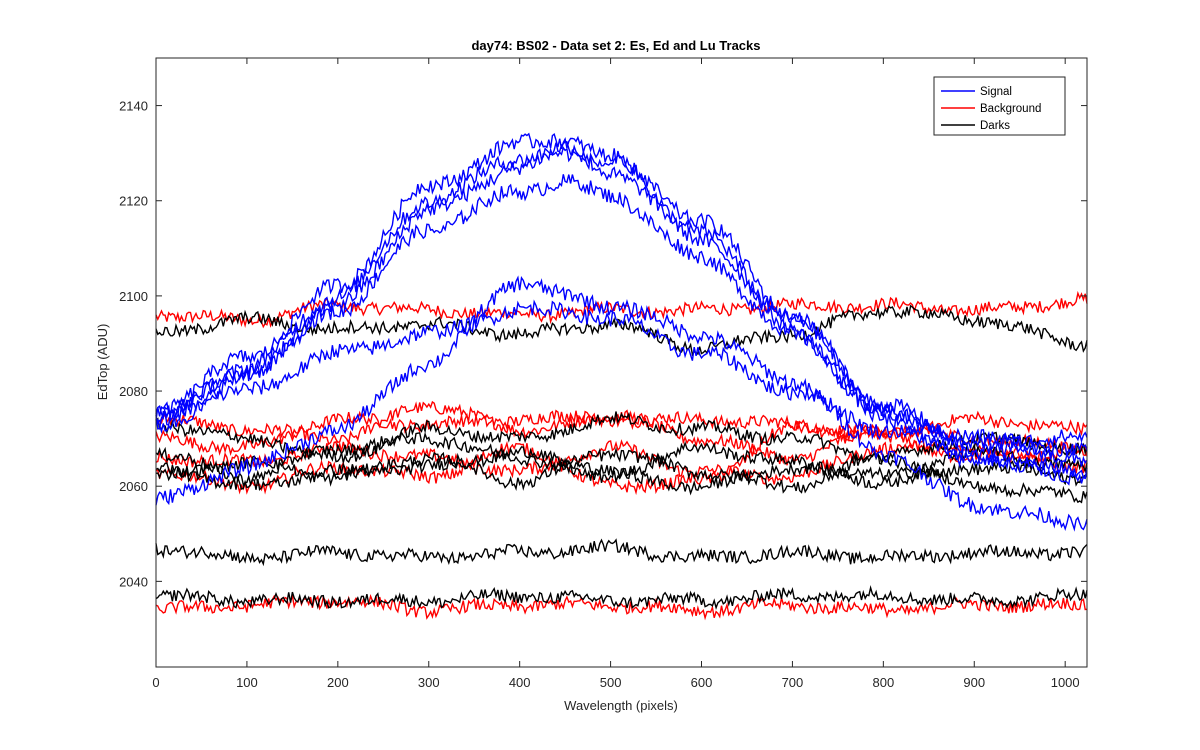  I want to click on x-tick-label: 700, so click(793, 682).